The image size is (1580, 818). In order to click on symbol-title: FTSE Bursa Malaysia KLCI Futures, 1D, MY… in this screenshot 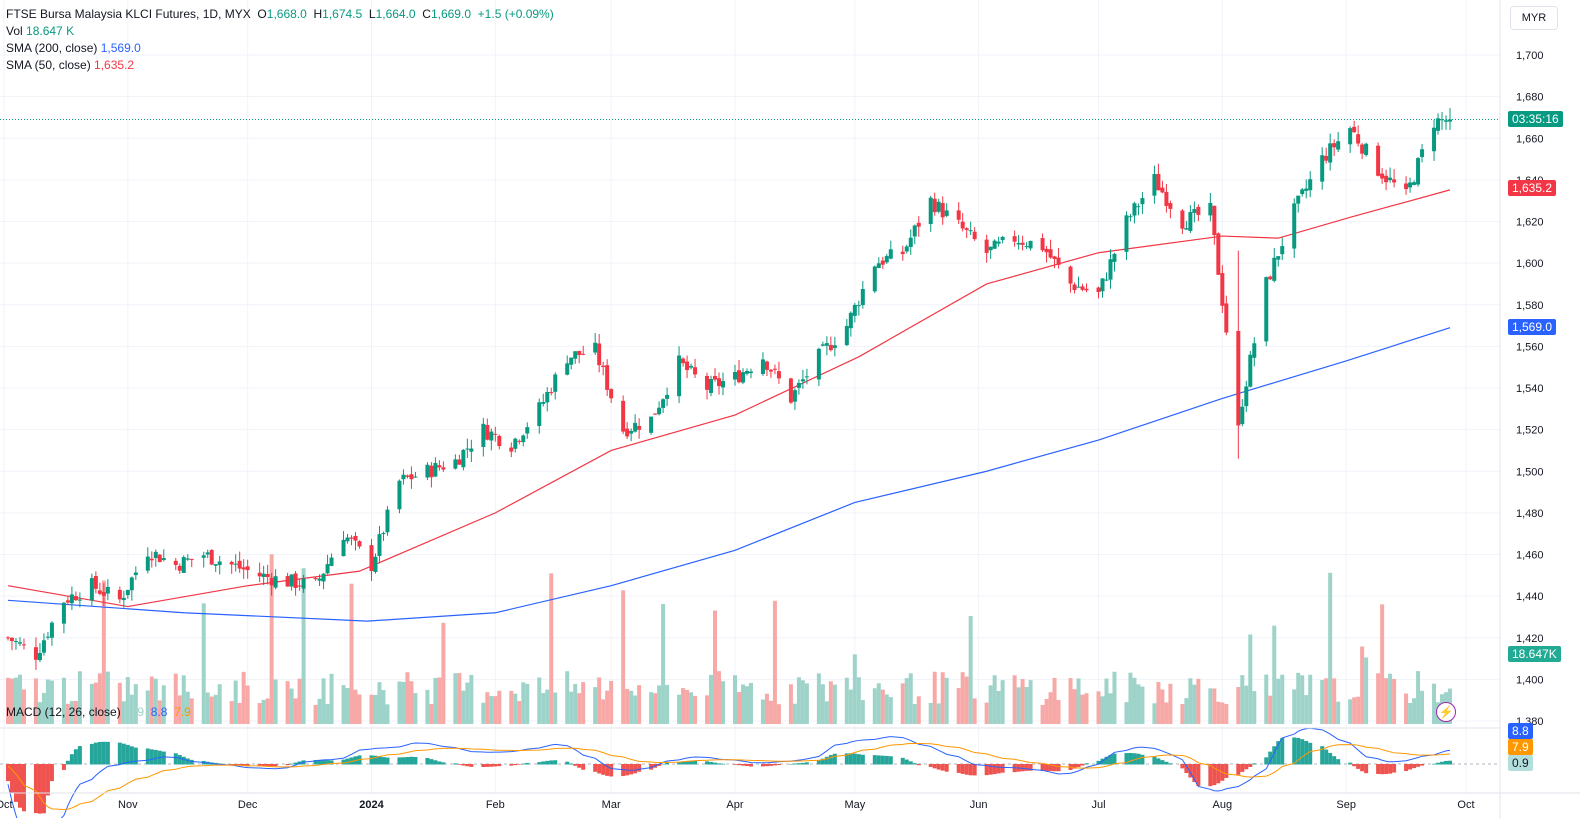, I will do `click(128, 14)`.